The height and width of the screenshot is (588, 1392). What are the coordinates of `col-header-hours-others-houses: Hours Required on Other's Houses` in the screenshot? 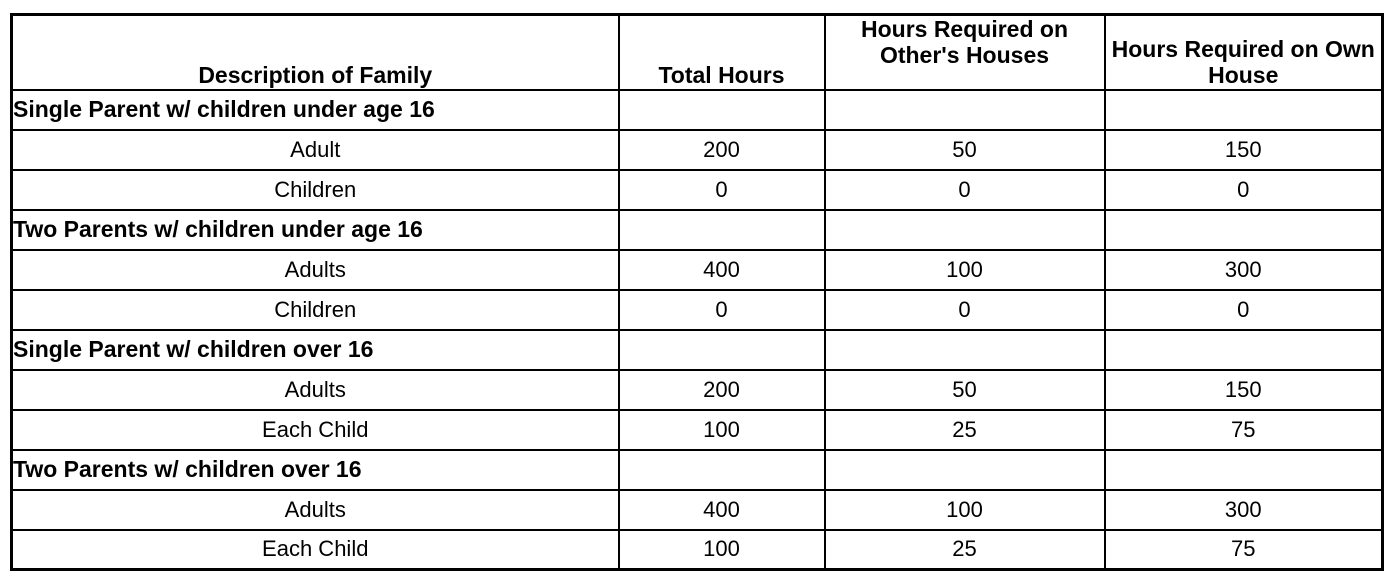 It's located at (964, 52).